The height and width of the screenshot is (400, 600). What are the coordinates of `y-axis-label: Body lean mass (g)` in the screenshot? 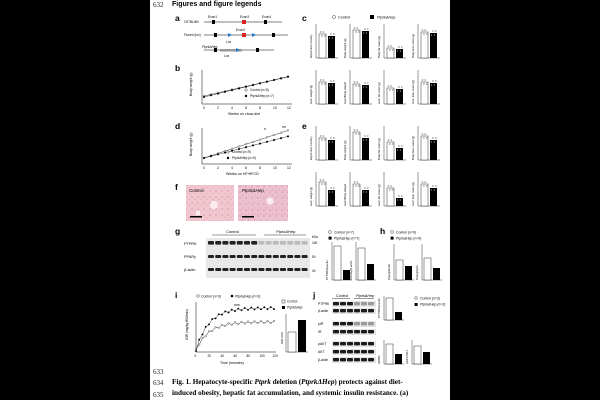 It's located at (413, 46).